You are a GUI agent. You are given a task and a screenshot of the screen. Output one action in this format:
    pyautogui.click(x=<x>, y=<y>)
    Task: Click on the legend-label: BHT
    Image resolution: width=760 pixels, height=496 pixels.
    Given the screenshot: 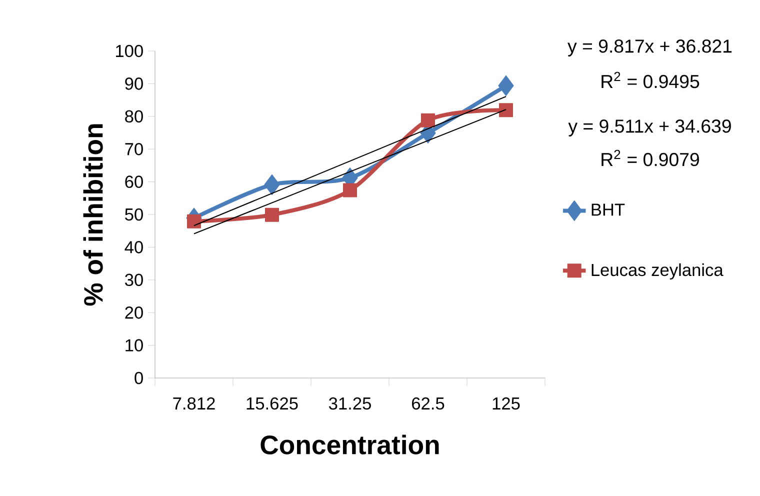 What is the action you would take?
    pyautogui.click(x=608, y=210)
    